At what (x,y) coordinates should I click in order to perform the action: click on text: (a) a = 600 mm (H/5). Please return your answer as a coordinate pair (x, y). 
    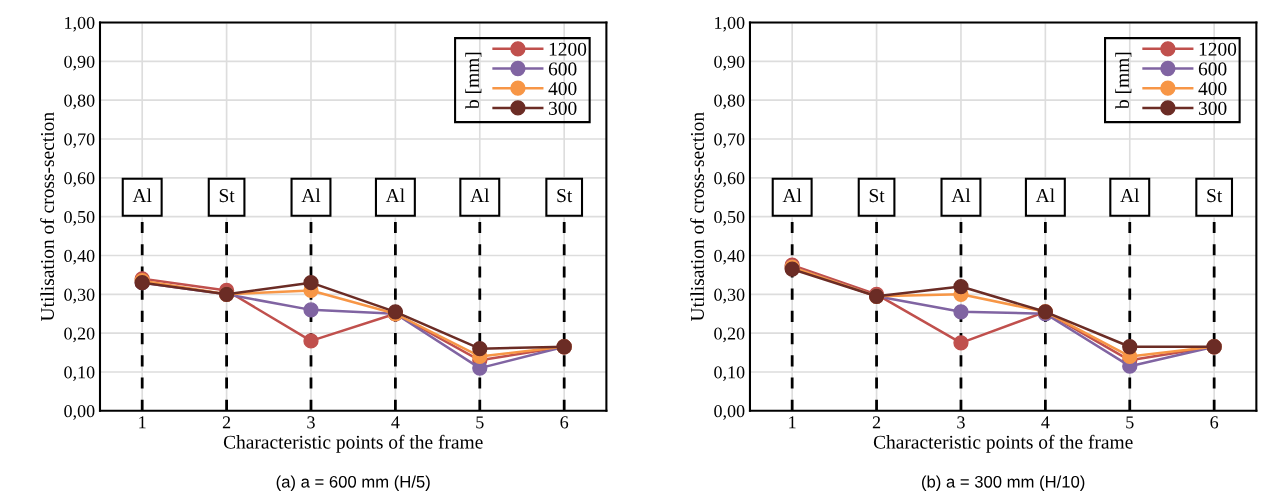
    Looking at the image, I should click on (353, 483).